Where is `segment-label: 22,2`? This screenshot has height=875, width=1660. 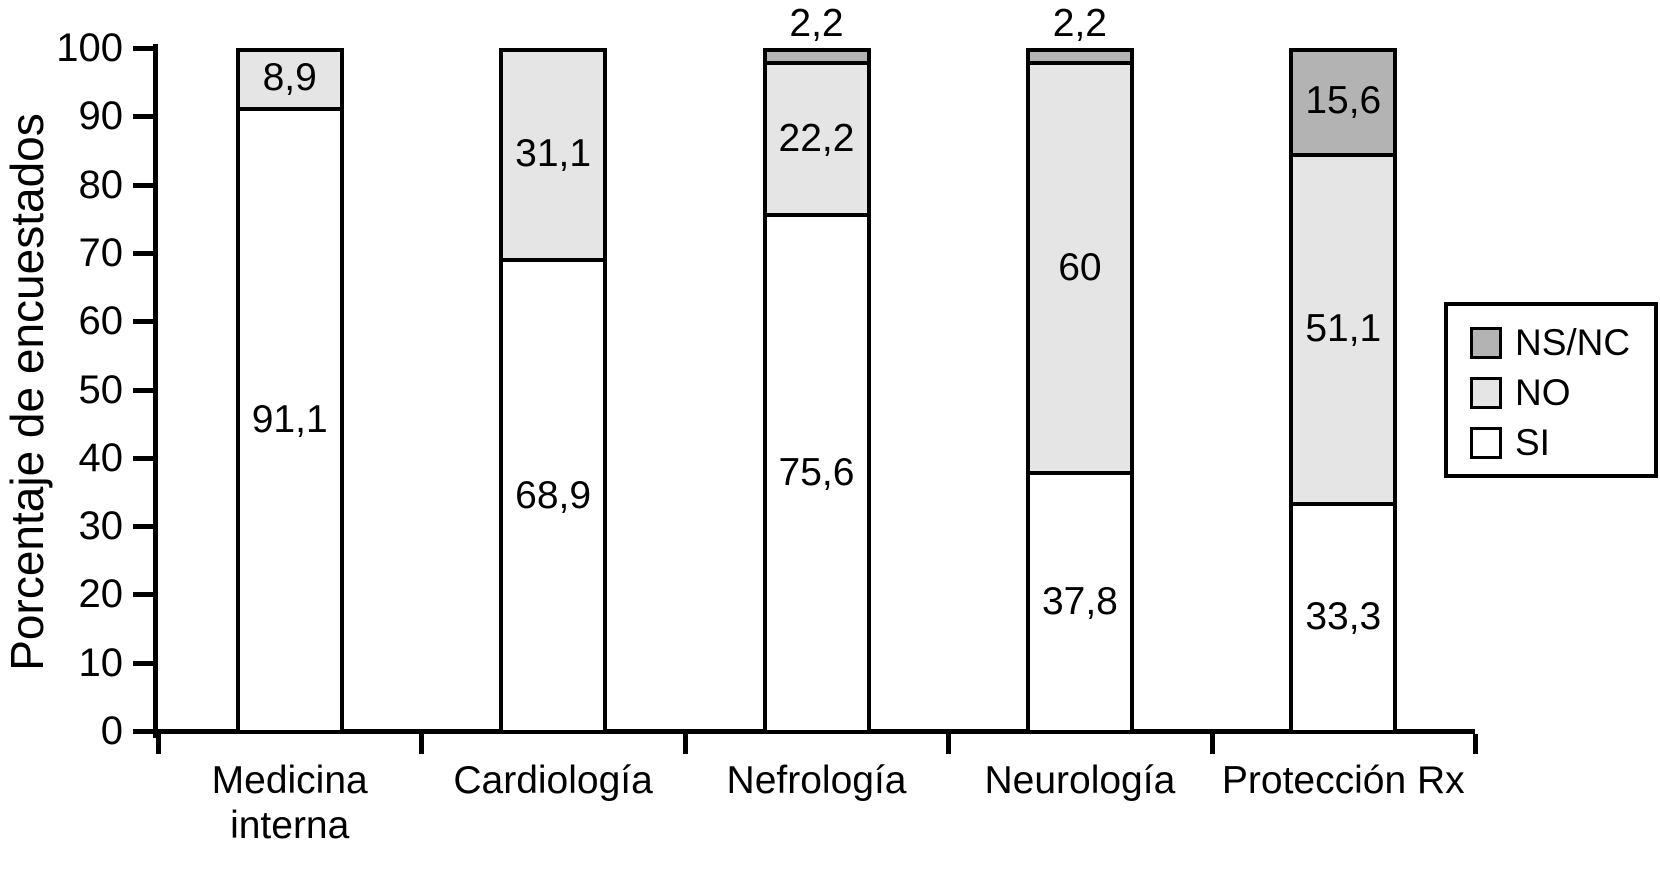 segment-label: 22,2 is located at coordinates (816, 138).